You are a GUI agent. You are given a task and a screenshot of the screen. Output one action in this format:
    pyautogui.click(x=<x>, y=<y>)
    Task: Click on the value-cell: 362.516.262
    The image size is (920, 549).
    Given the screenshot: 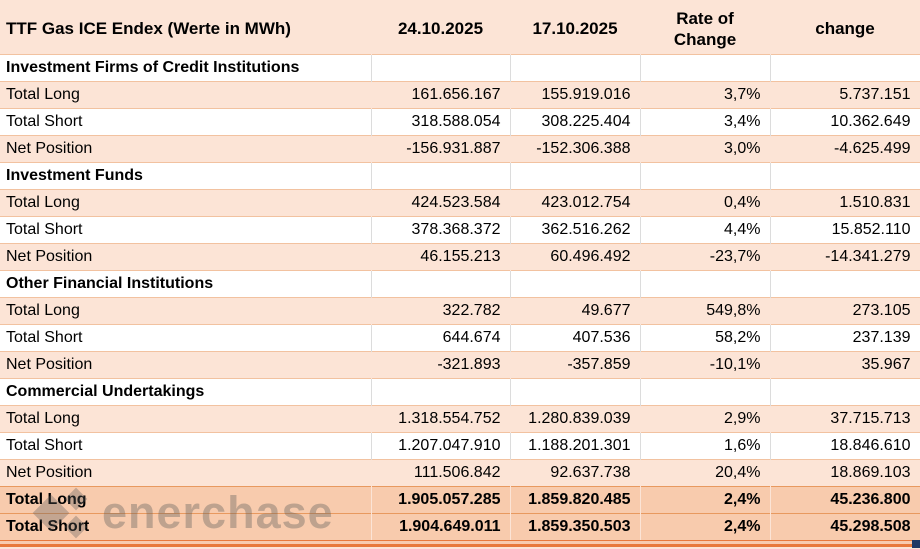 What is the action you would take?
    pyautogui.click(x=575, y=230)
    